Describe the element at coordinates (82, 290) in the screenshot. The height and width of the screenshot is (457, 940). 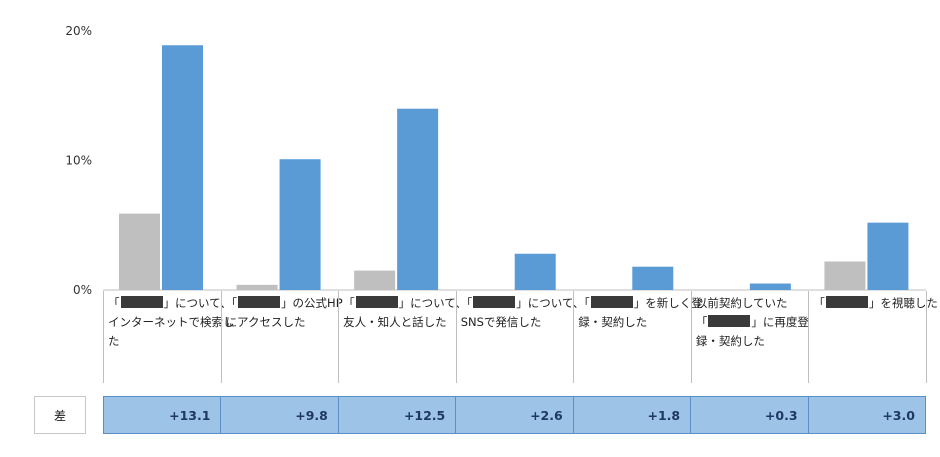
I see `y-tick-label: 0%` at that location.